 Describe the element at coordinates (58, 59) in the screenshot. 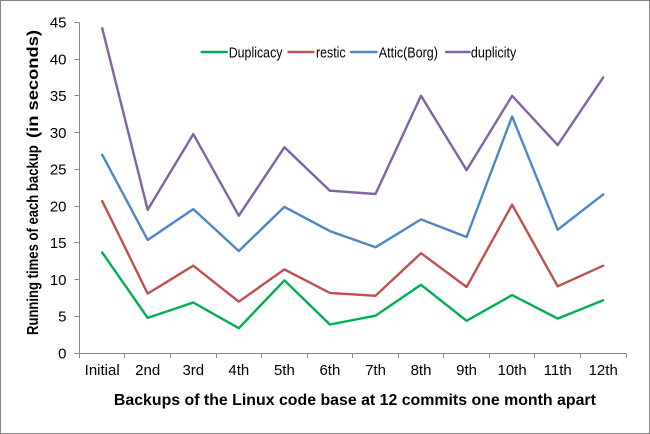

I see `svg-text: 40` at that location.